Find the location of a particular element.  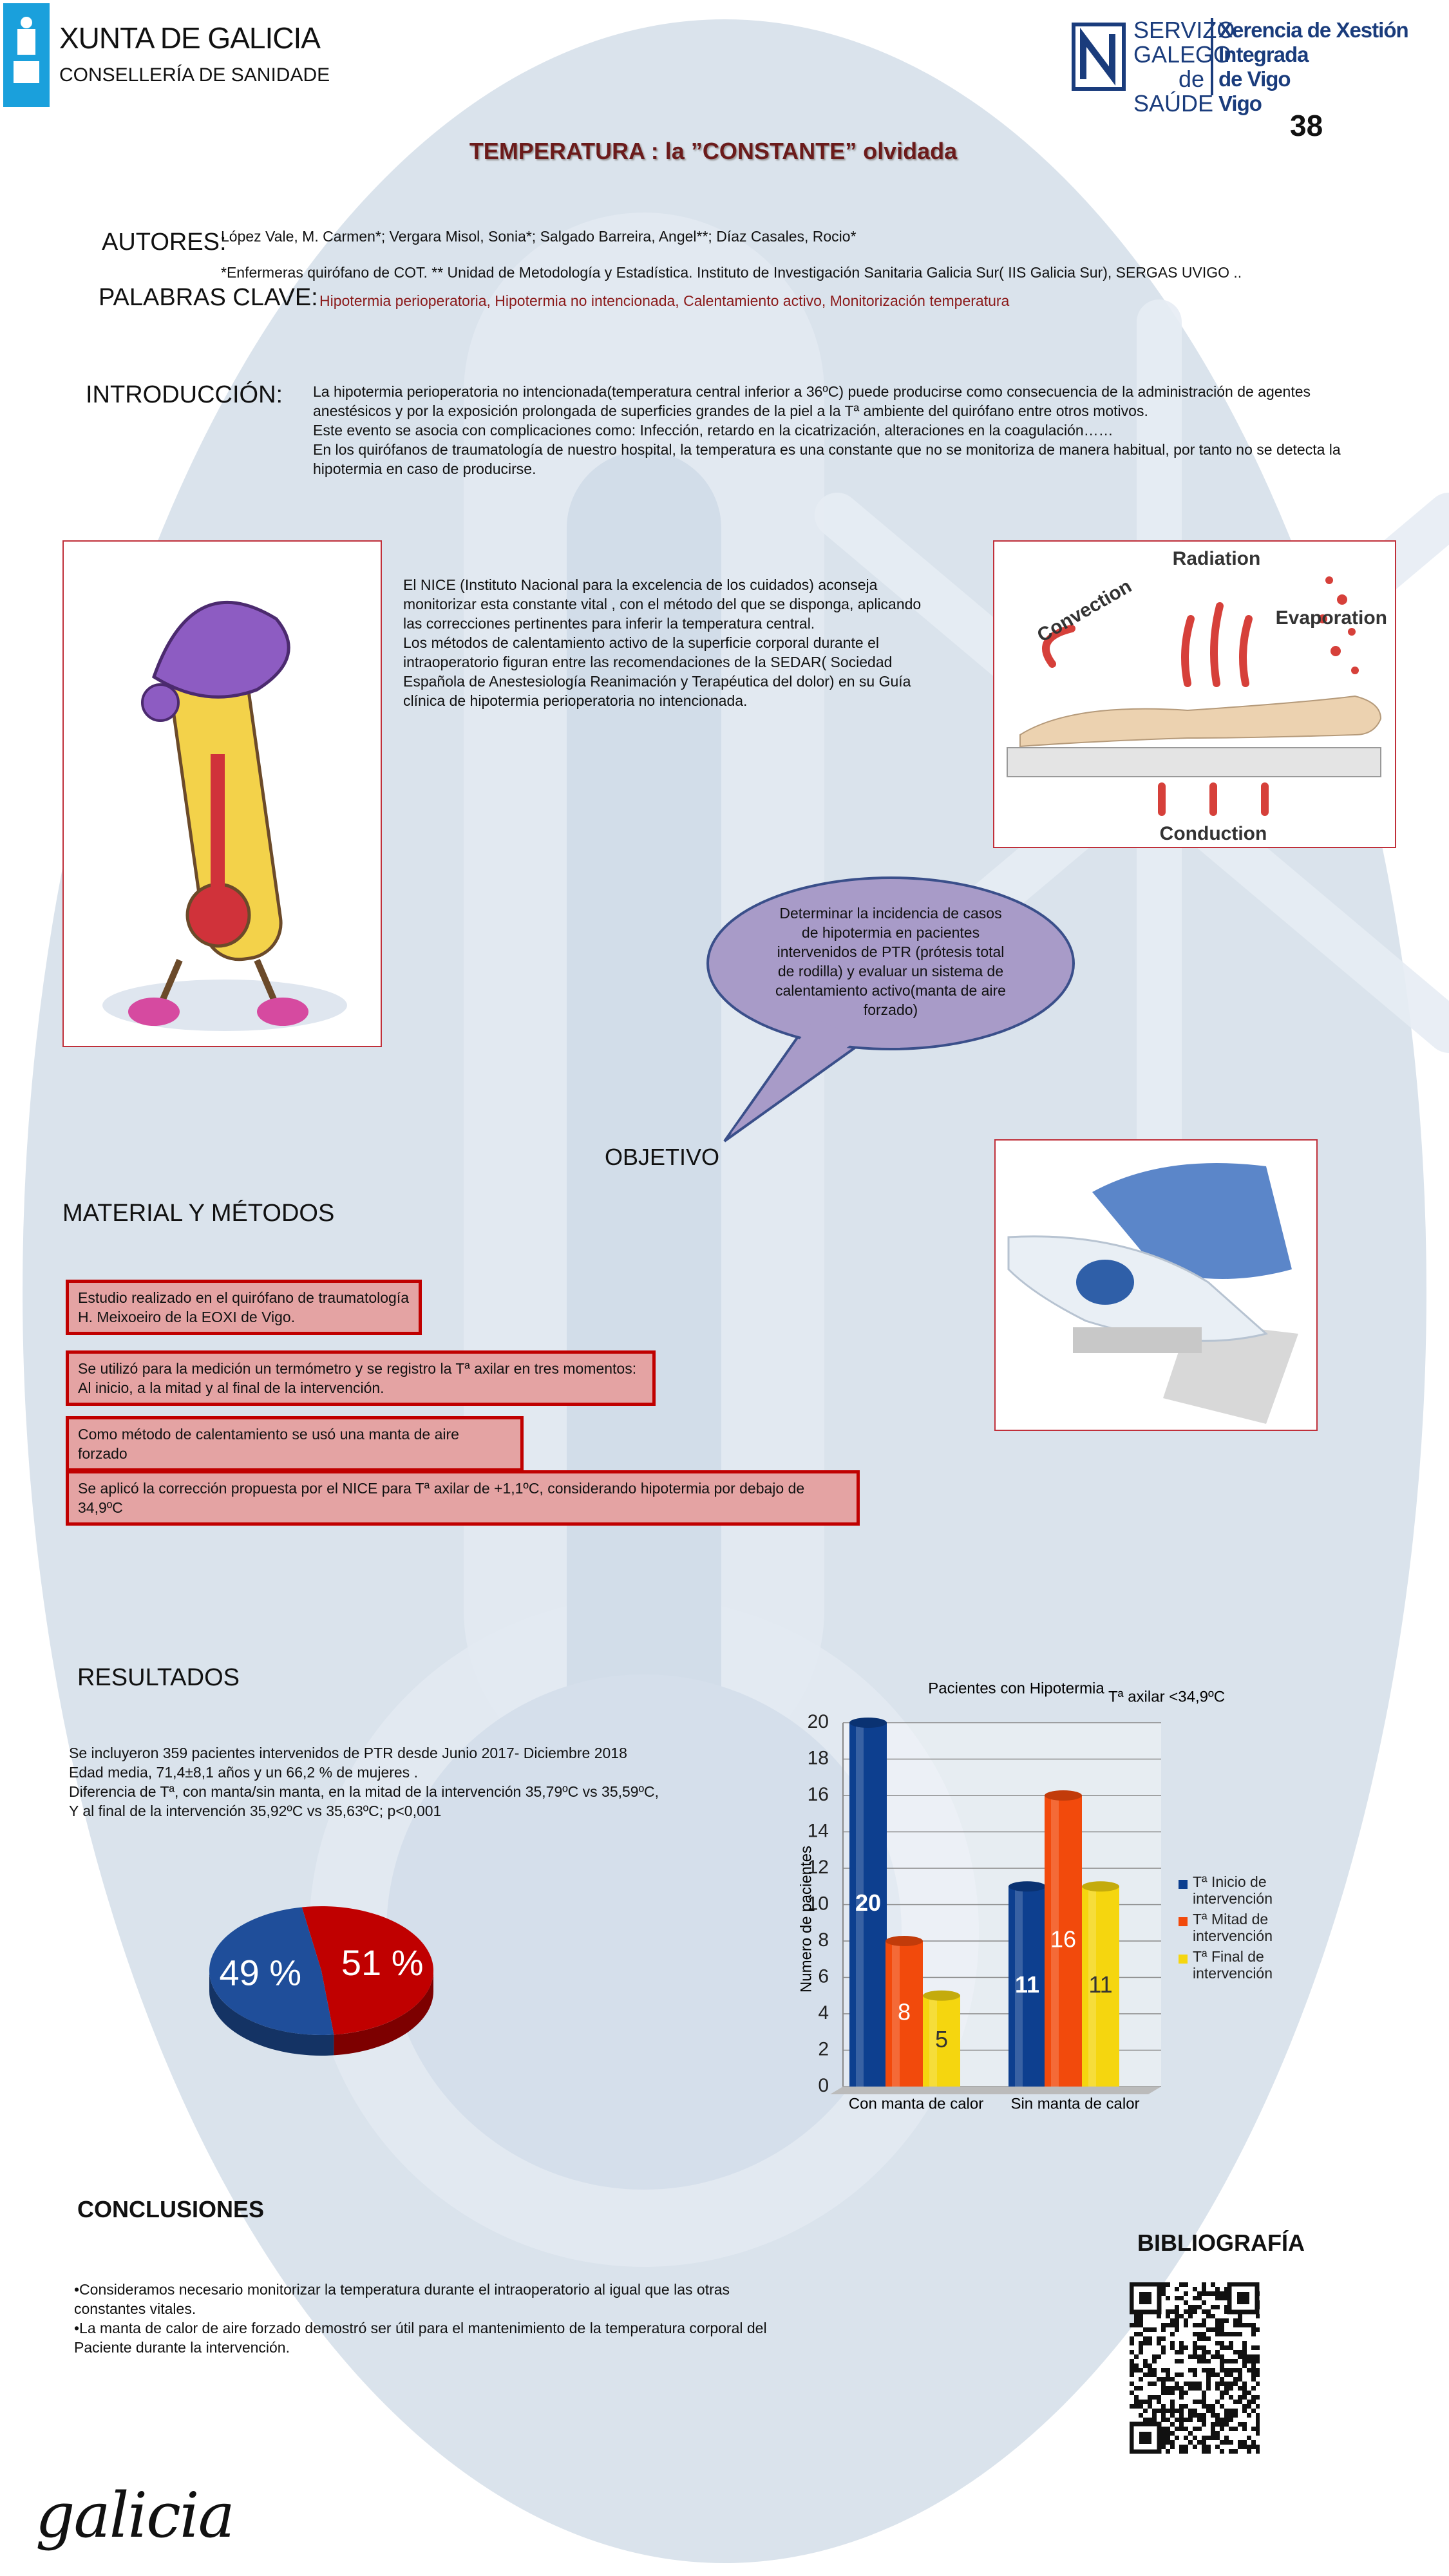

bar-label: 16 is located at coordinates (1063, 1940).